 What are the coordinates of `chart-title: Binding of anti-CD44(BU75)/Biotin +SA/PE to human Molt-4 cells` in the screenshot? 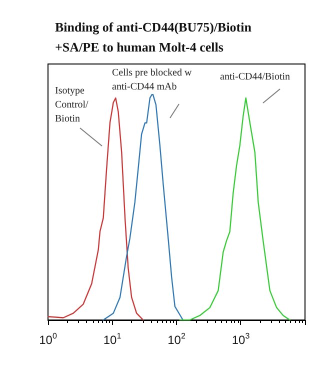 It's located at (153, 37).